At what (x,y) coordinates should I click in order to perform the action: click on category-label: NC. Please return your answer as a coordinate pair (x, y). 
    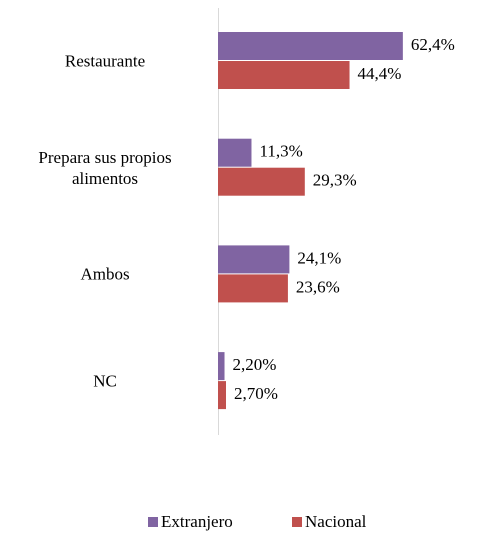
    Looking at the image, I should click on (105, 381).